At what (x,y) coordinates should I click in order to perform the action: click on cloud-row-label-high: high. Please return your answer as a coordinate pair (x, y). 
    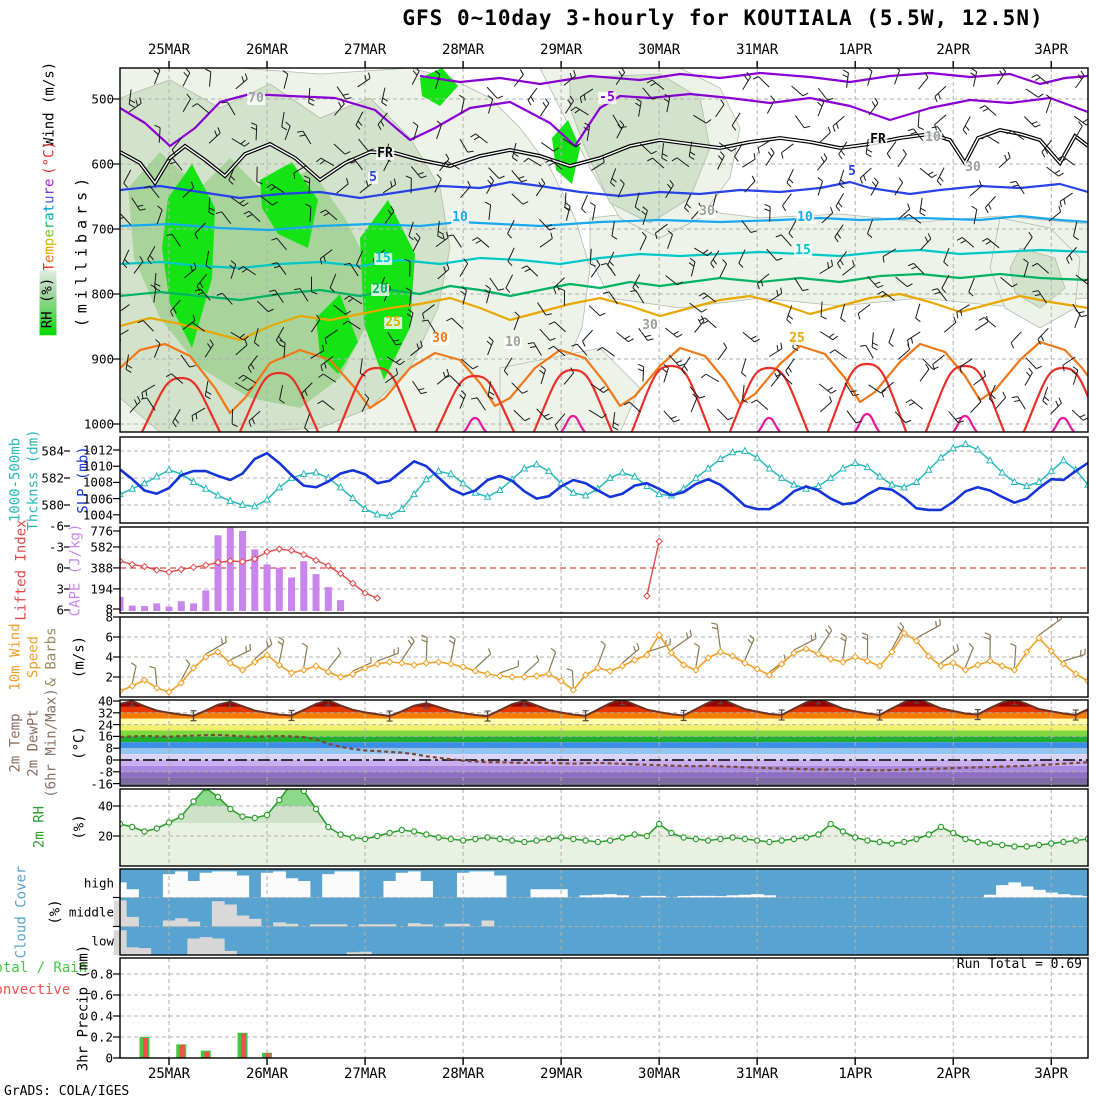
    Looking at the image, I should click on (98, 883).